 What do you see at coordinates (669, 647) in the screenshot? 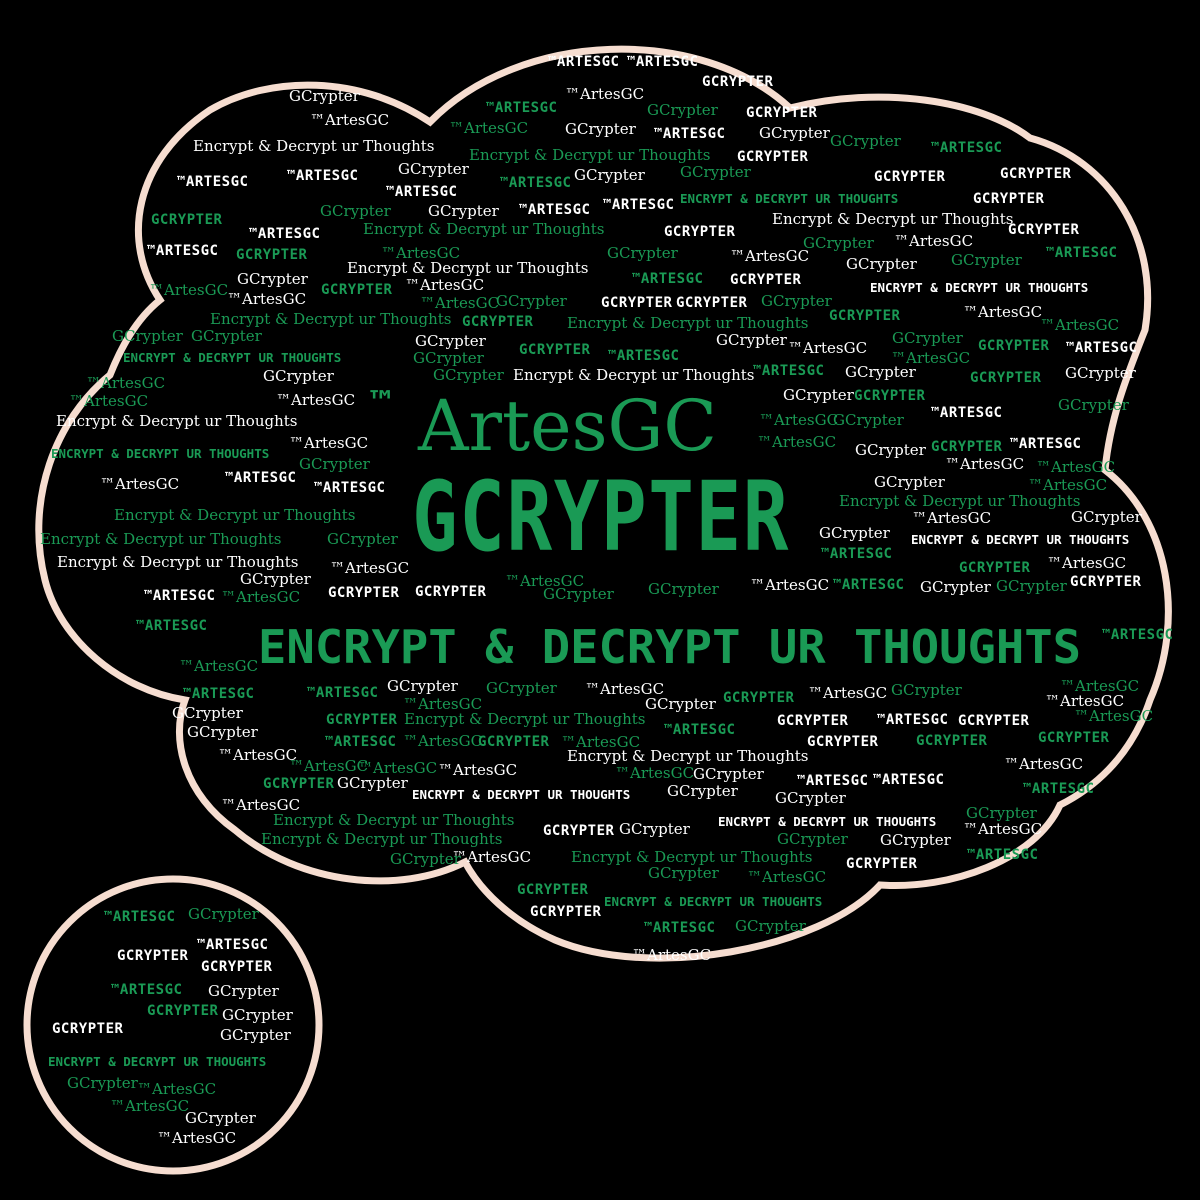
I see `app-tagline: ENCRYPT & DECRYPT UR THOUGHTS` at bounding box center [669, 647].